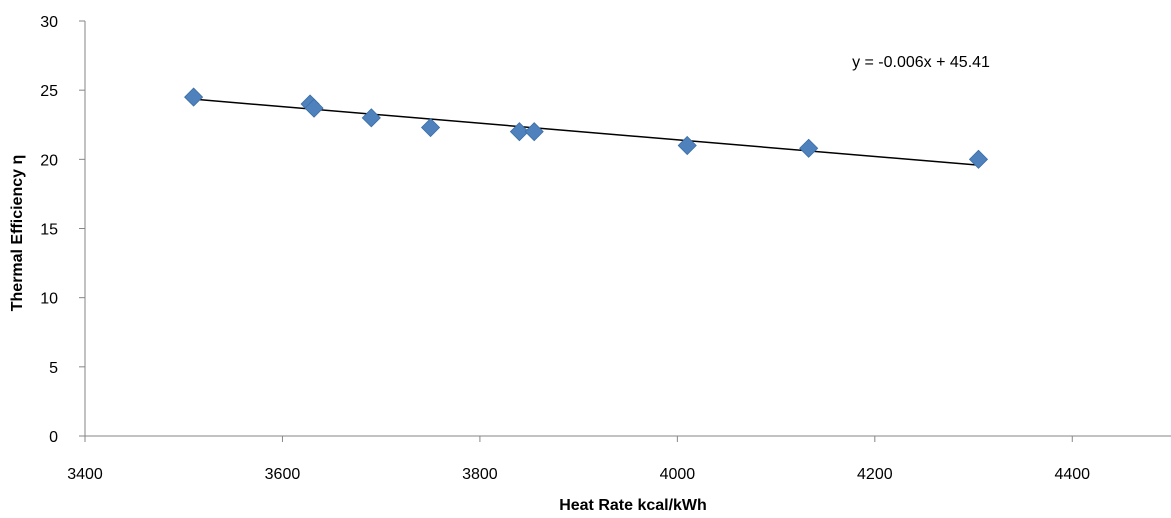 Image resolution: width=1171 pixels, height=518 pixels. I want to click on x-tick-label: 4400, so click(1072, 474).